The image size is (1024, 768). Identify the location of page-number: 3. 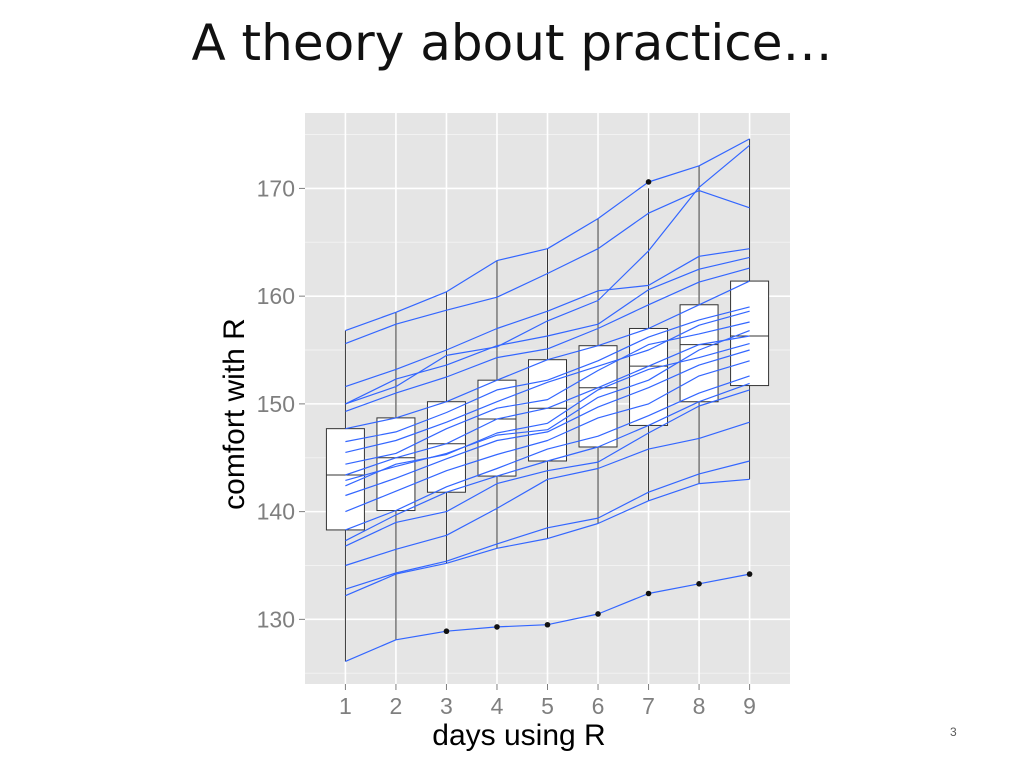
(953, 732).